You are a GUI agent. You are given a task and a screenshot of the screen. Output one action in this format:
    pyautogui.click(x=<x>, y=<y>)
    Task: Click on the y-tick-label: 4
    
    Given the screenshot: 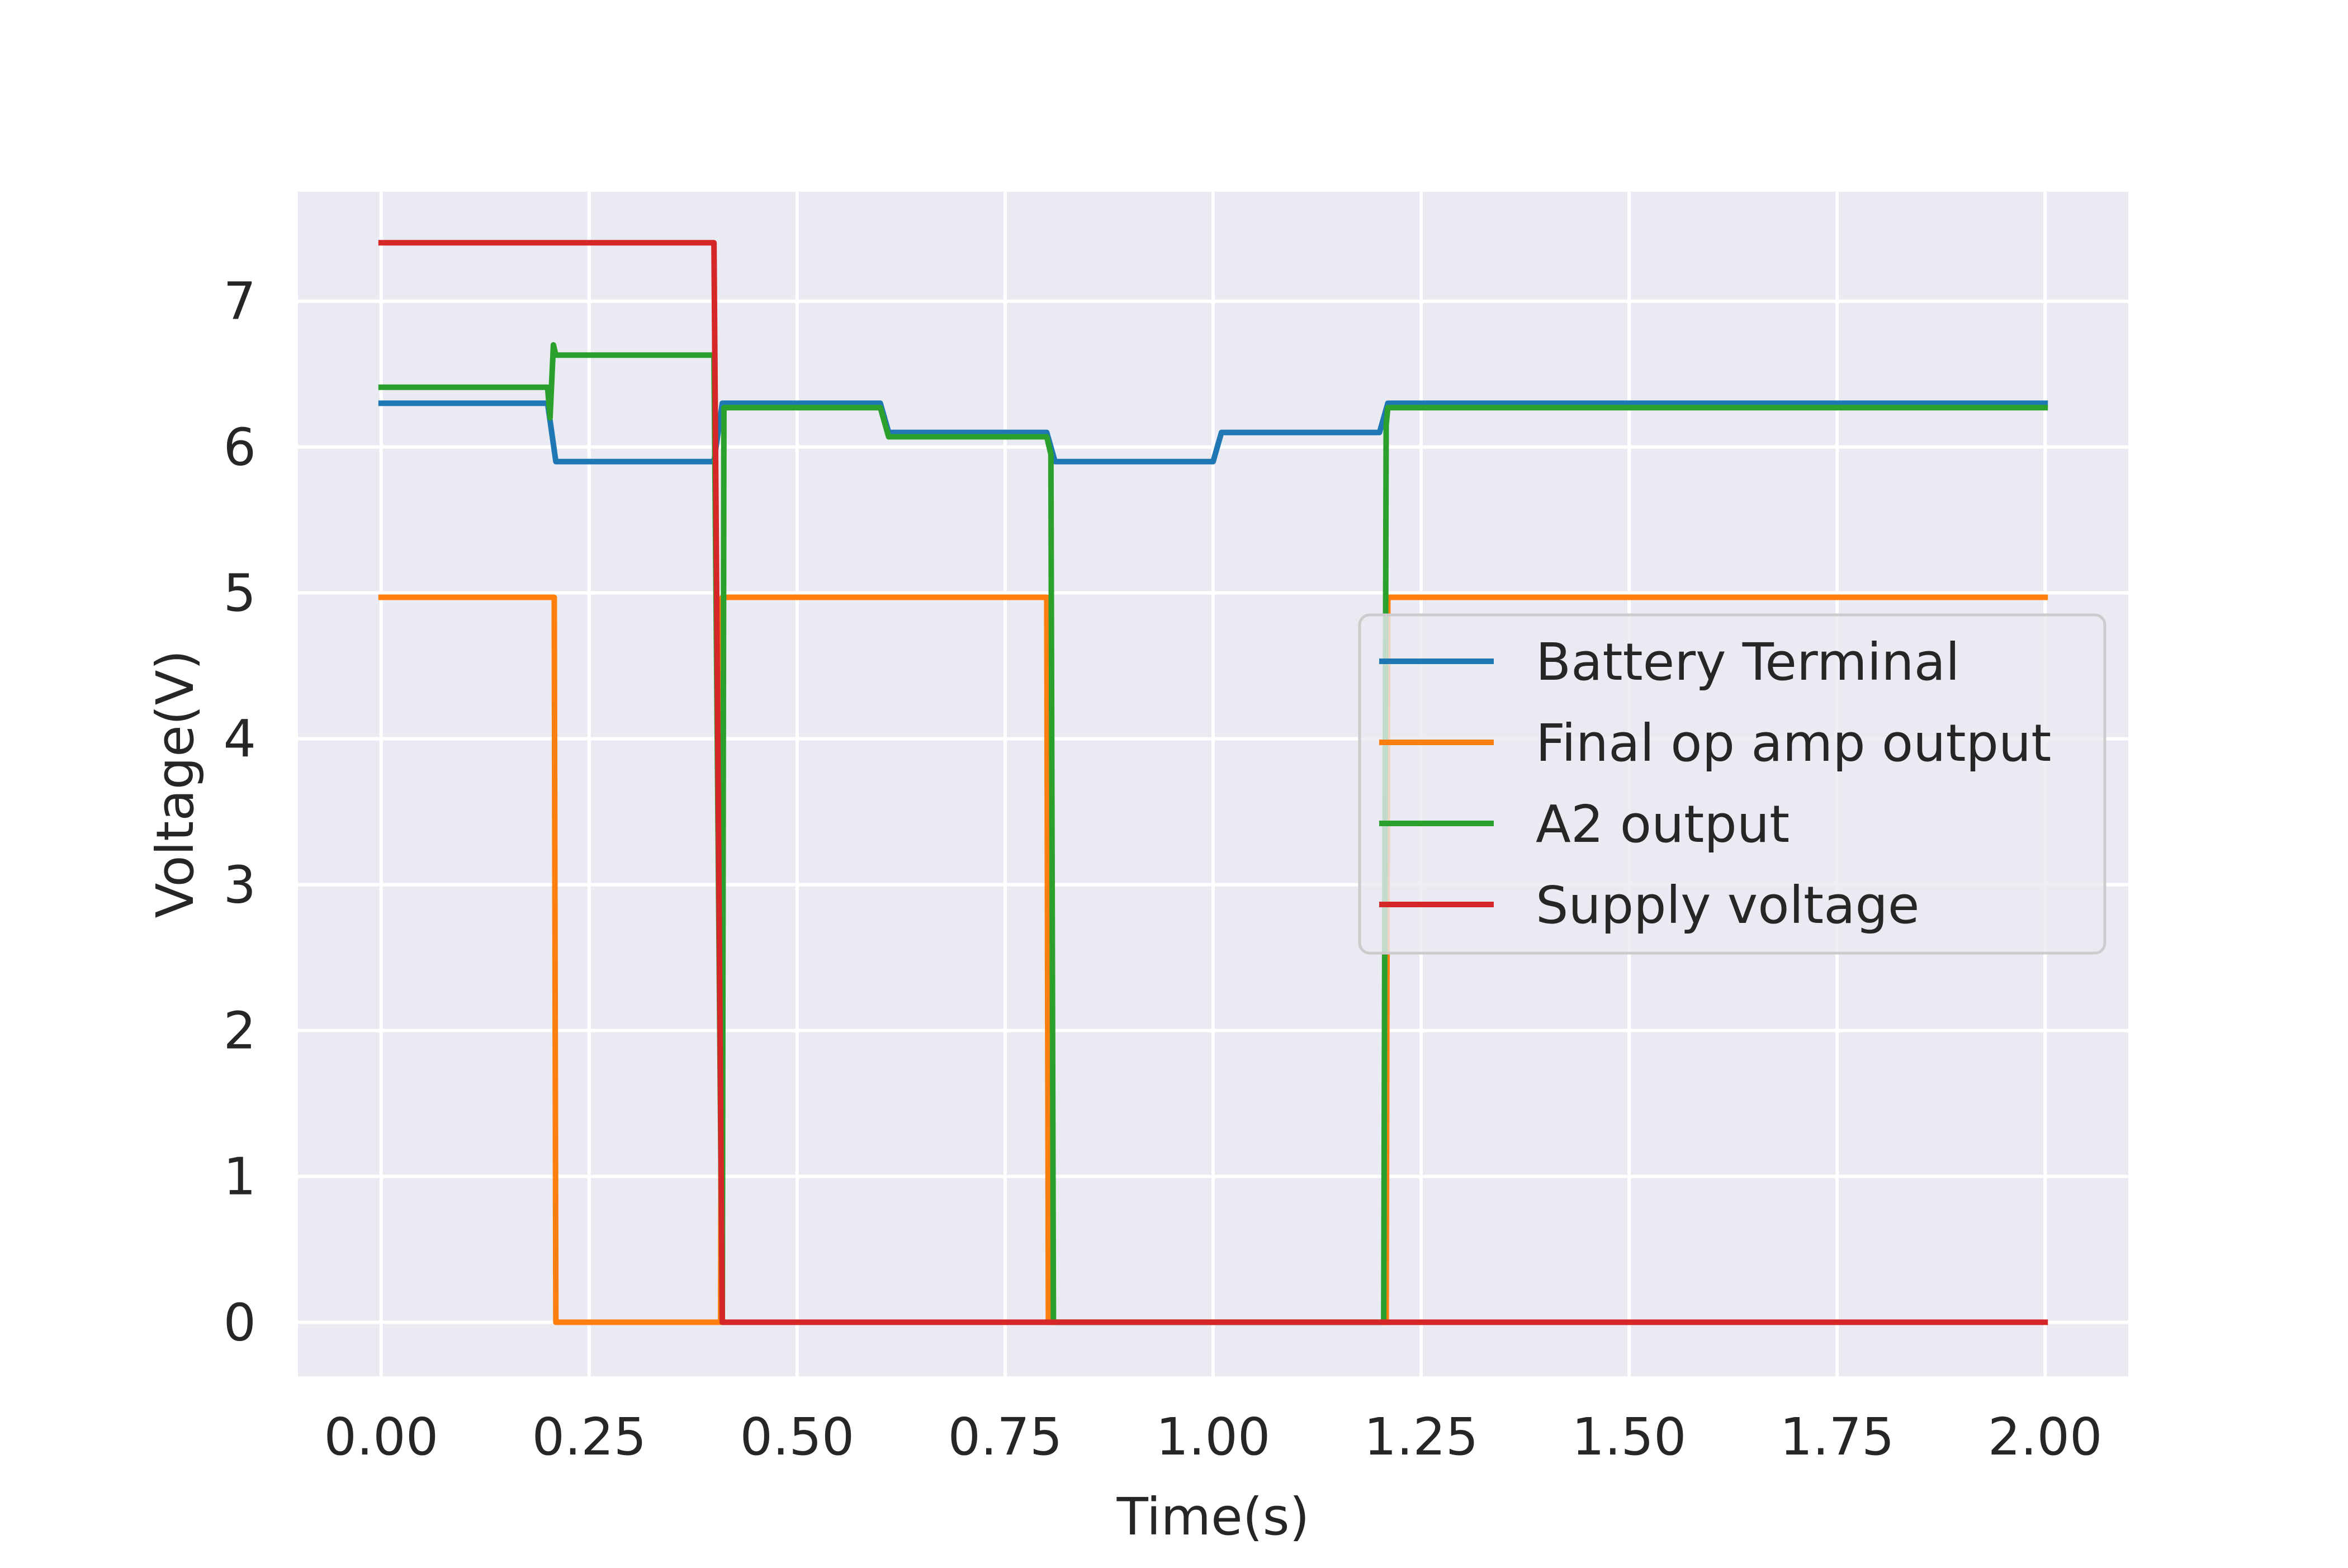 What is the action you would take?
    pyautogui.click(x=239, y=739)
    